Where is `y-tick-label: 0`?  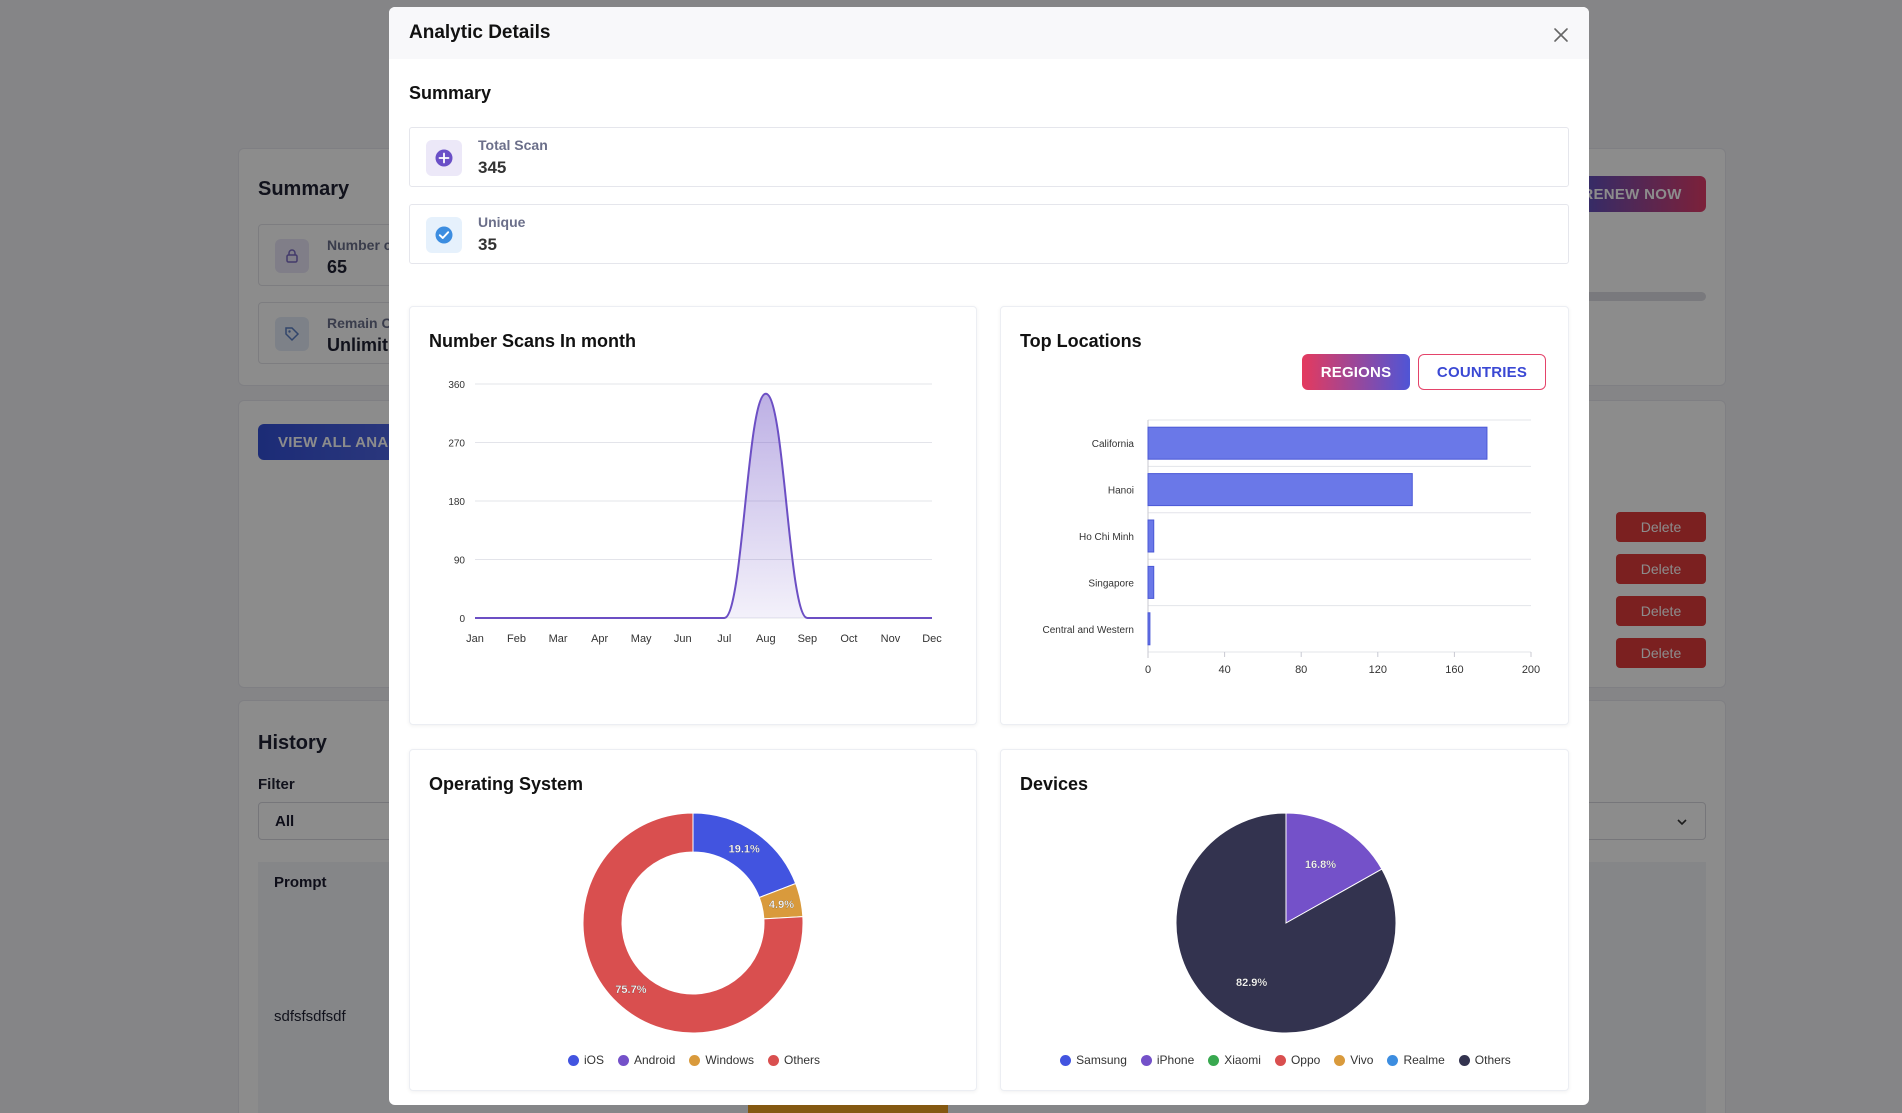
y-tick-label: 0 is located at coordinates (462, 619).